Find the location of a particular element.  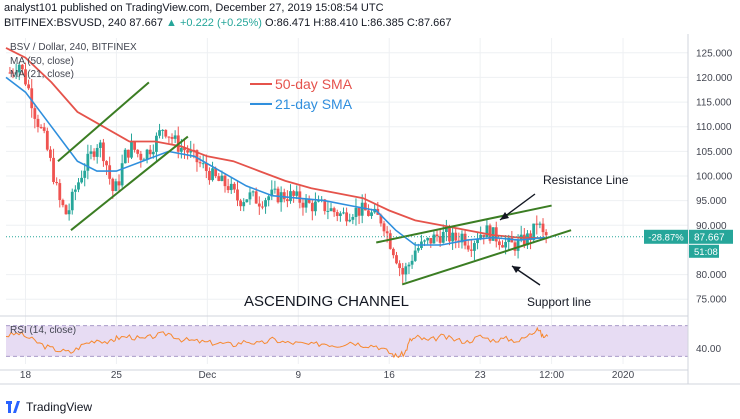

support-line-label: Support line is located at coordinates (559, 302).